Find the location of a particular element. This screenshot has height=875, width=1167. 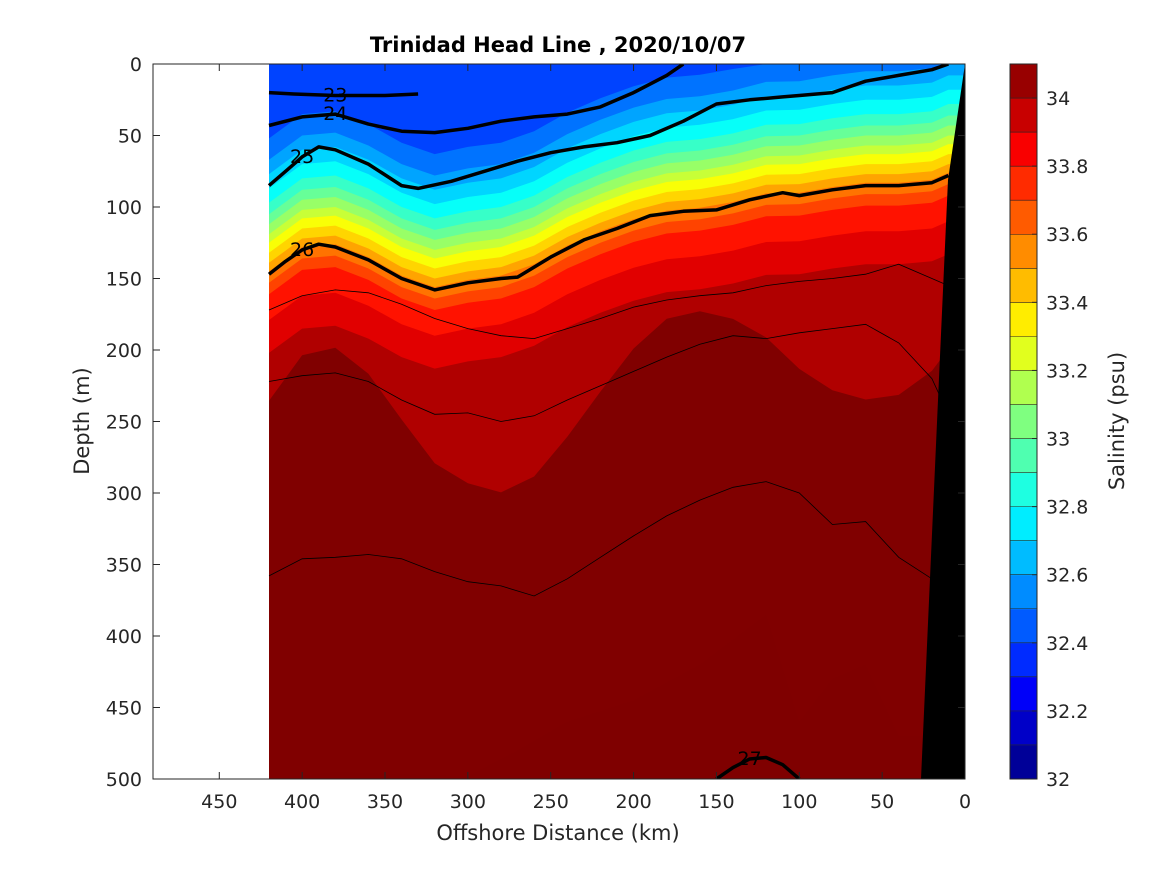

y-tick-label: 0 is located at coordinates (136, 65).